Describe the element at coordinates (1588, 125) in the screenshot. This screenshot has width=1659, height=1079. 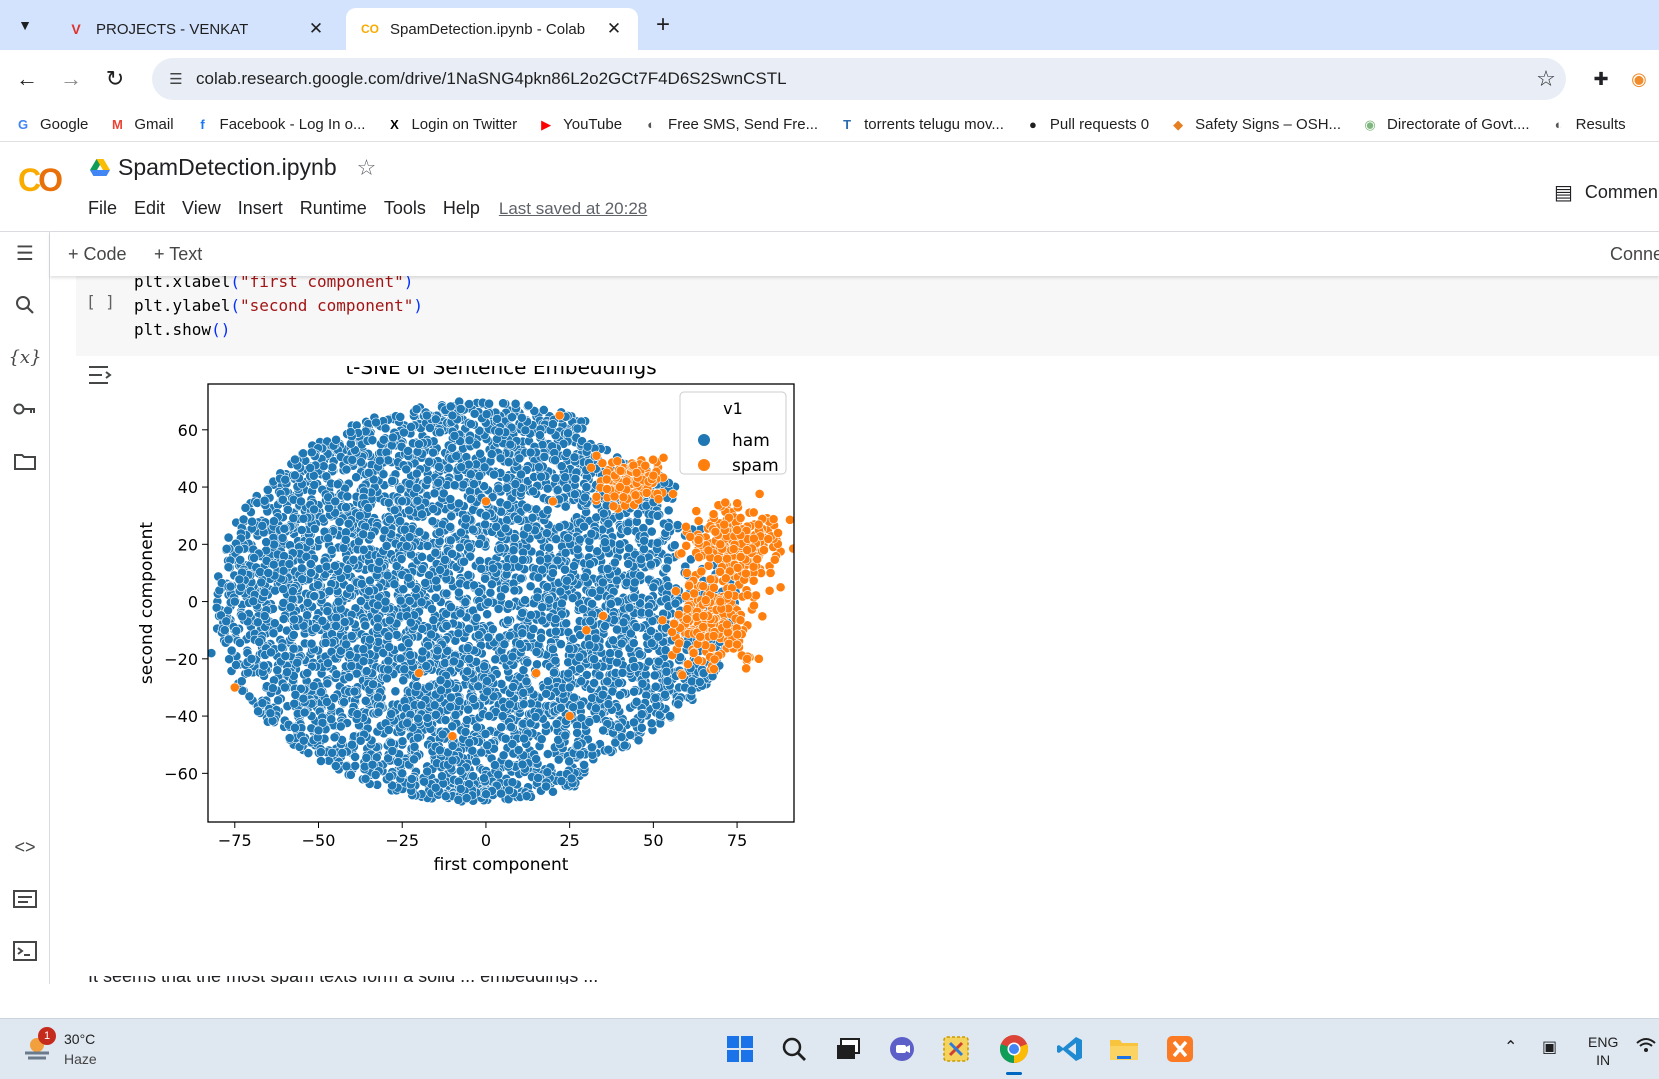
I see `bookmark-item: ◐ Results` at that location.